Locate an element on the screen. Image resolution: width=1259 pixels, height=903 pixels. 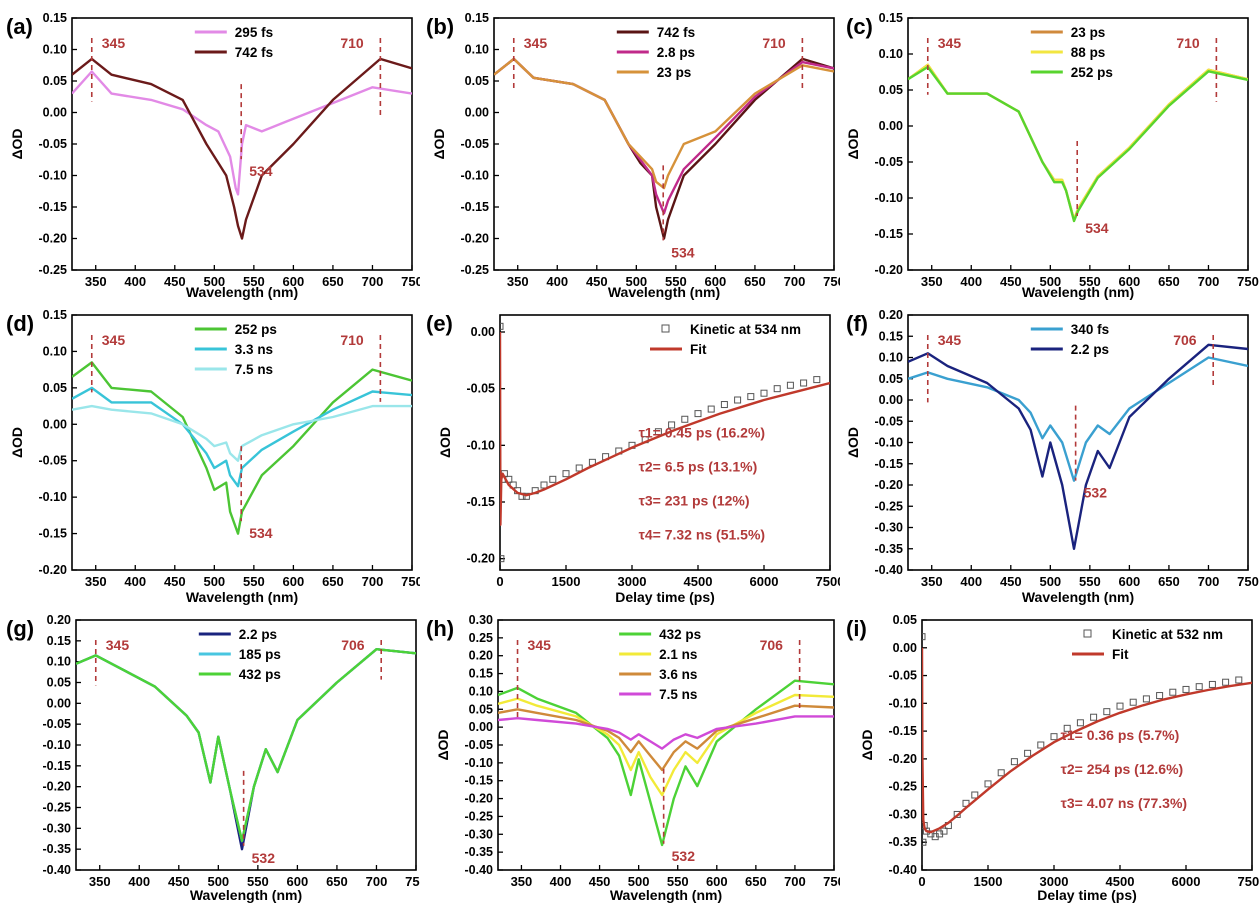
dip-label: 534 is located at coordinates (261, 533).